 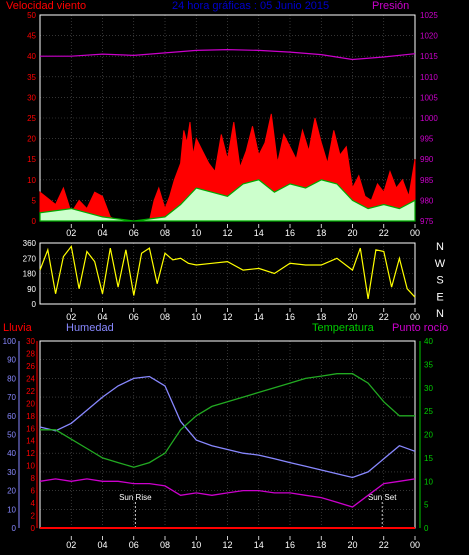 I want to click on humidity-y-tick-label: 30, so click(x=11, y=472).